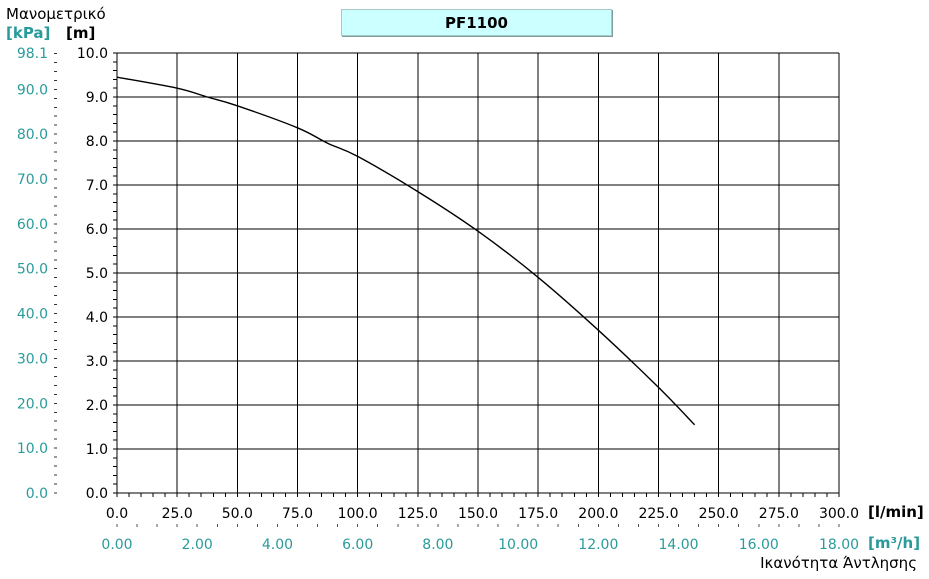 This screenshot has height=579, width=929. I want to click on y2-tick-label: 60.0, so click(32, 225).